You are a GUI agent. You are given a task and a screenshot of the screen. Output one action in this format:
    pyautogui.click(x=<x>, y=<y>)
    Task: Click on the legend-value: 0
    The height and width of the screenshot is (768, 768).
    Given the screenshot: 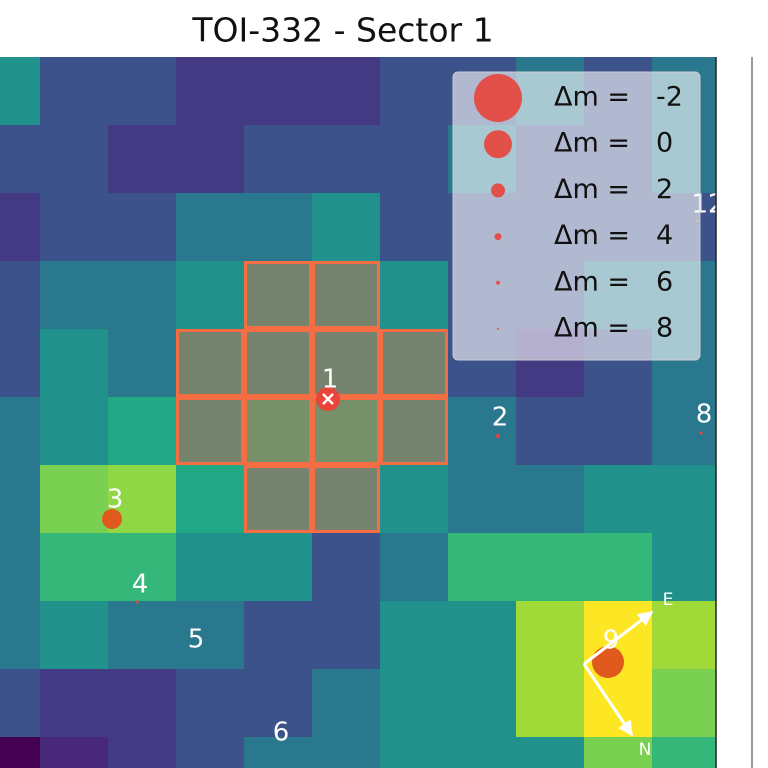 What is the action you would take?
    pyautogui.click(x=664, y=143)
    